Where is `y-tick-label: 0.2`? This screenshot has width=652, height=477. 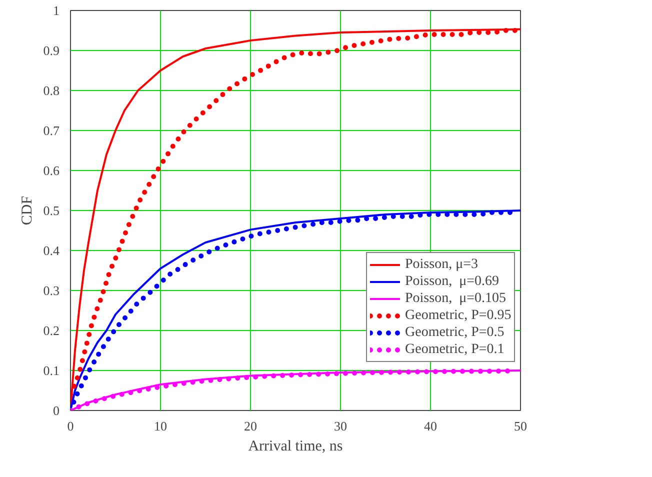 y-tick-label: 0.2 is located at coordinates (51, 330).